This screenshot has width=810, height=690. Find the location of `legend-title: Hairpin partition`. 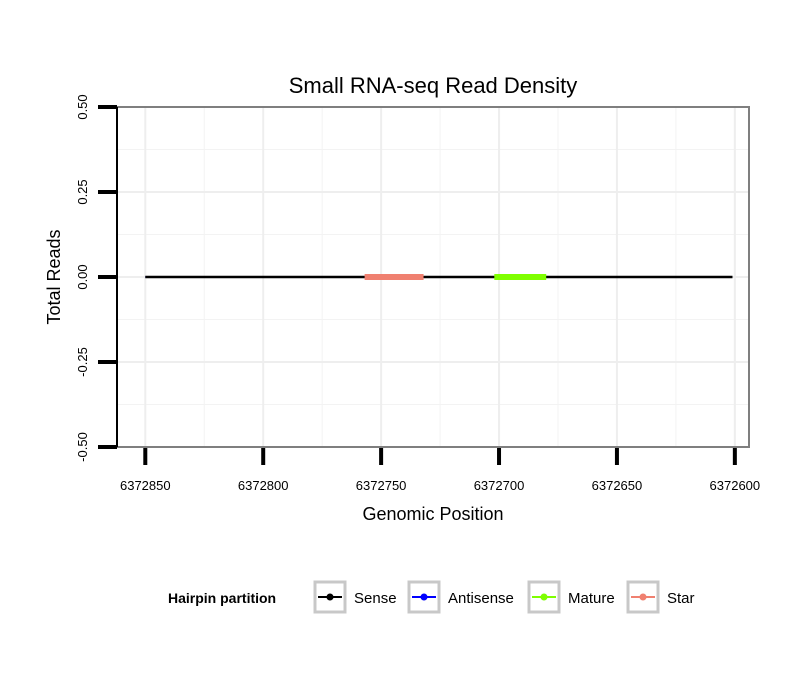

legend-title: Hairpin partition is located at coordinates (222, 598).